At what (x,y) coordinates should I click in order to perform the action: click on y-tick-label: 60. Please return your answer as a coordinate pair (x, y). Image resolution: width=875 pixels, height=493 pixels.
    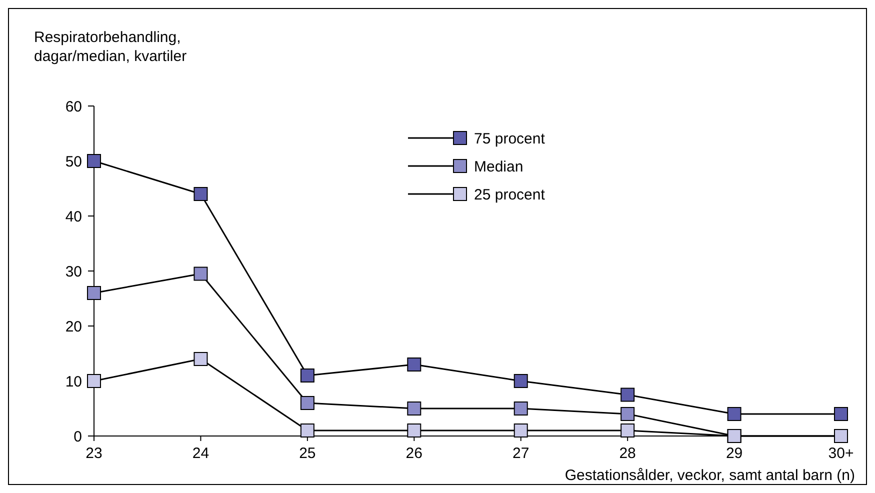
    Looking at the image, I should click on (73, 107).